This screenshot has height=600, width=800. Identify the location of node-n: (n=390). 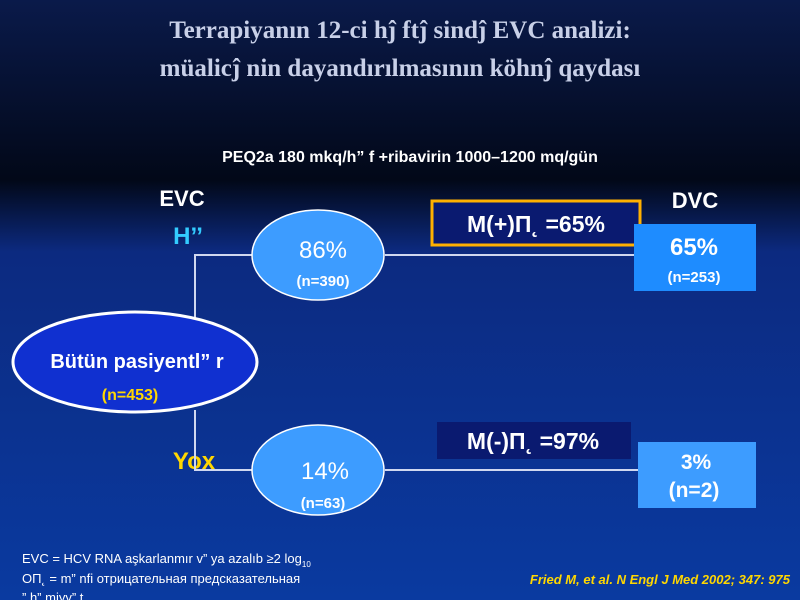
(323, 281).